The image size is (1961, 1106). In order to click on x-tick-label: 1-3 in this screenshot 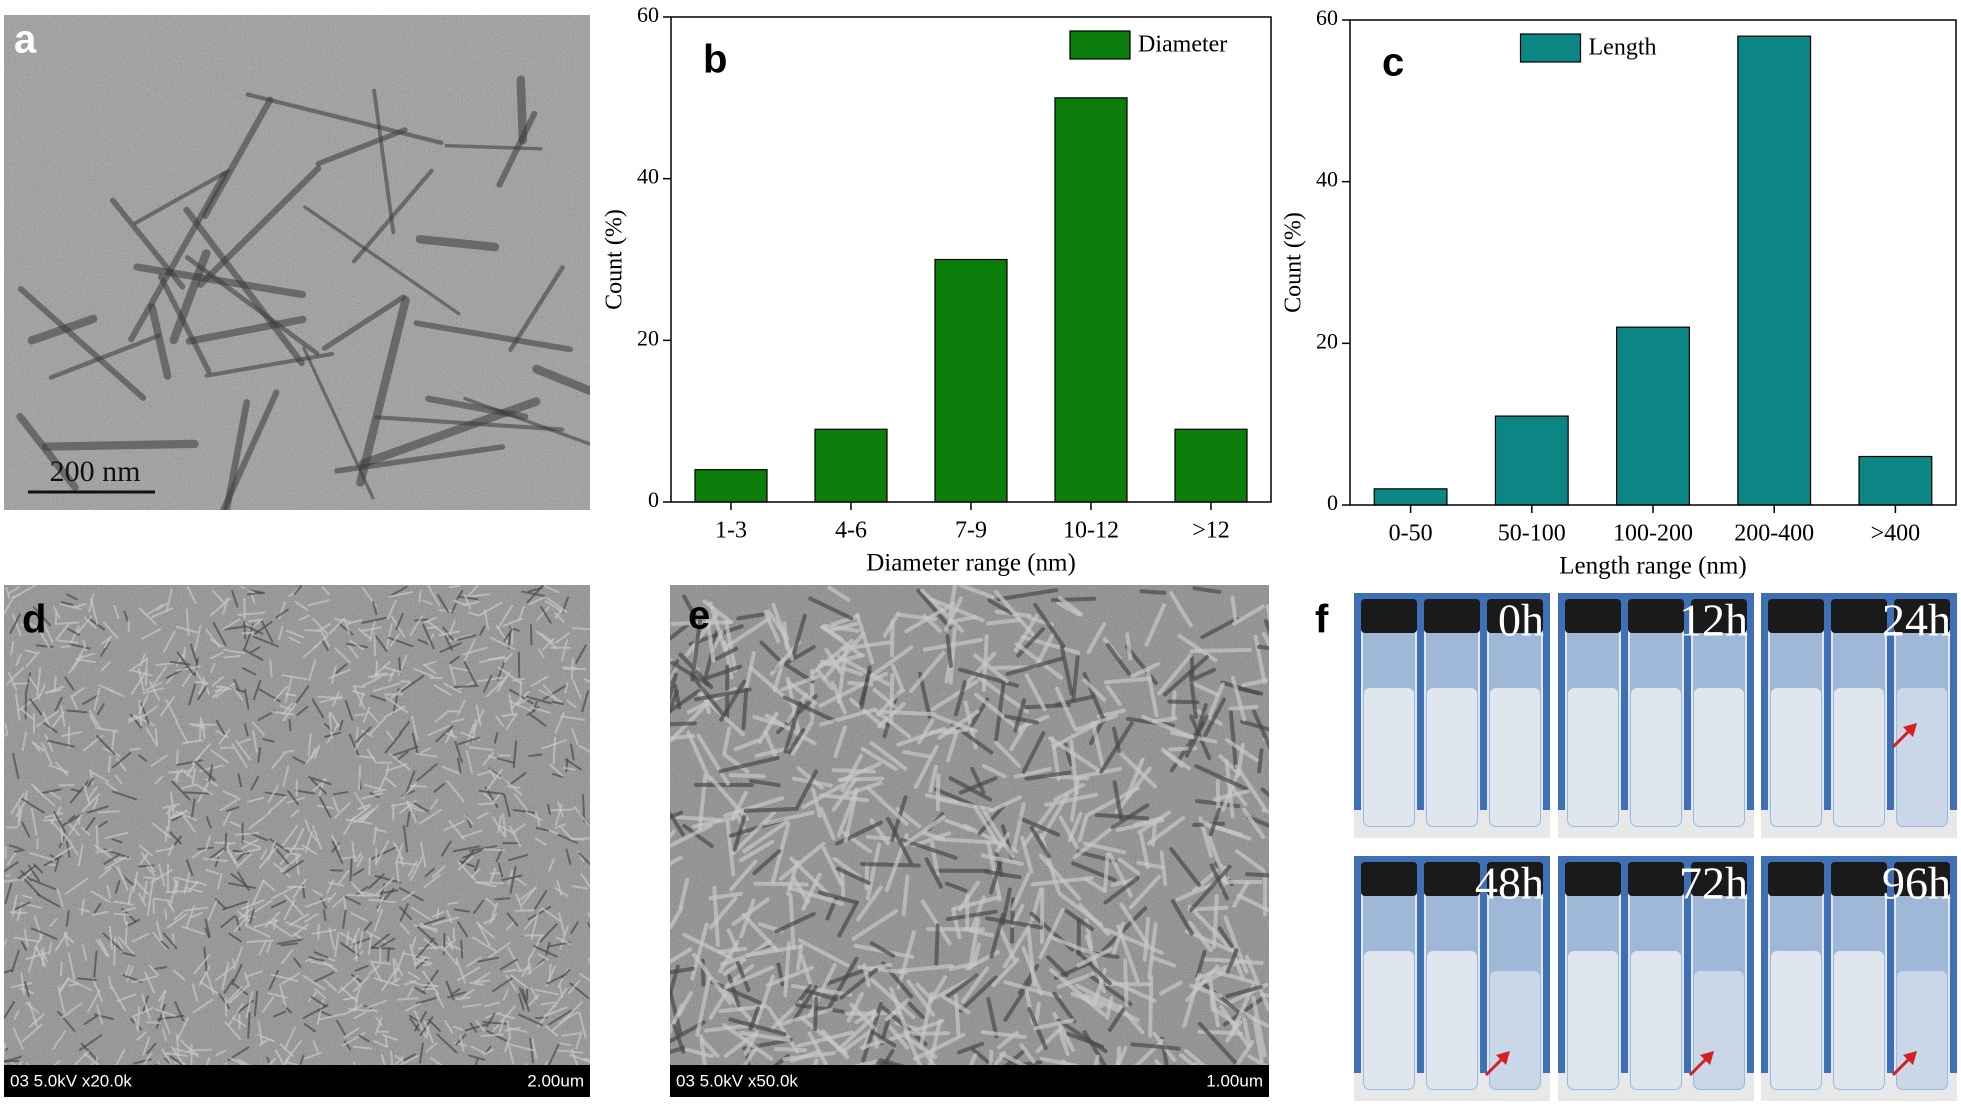, I will do `click(731, 531)`.